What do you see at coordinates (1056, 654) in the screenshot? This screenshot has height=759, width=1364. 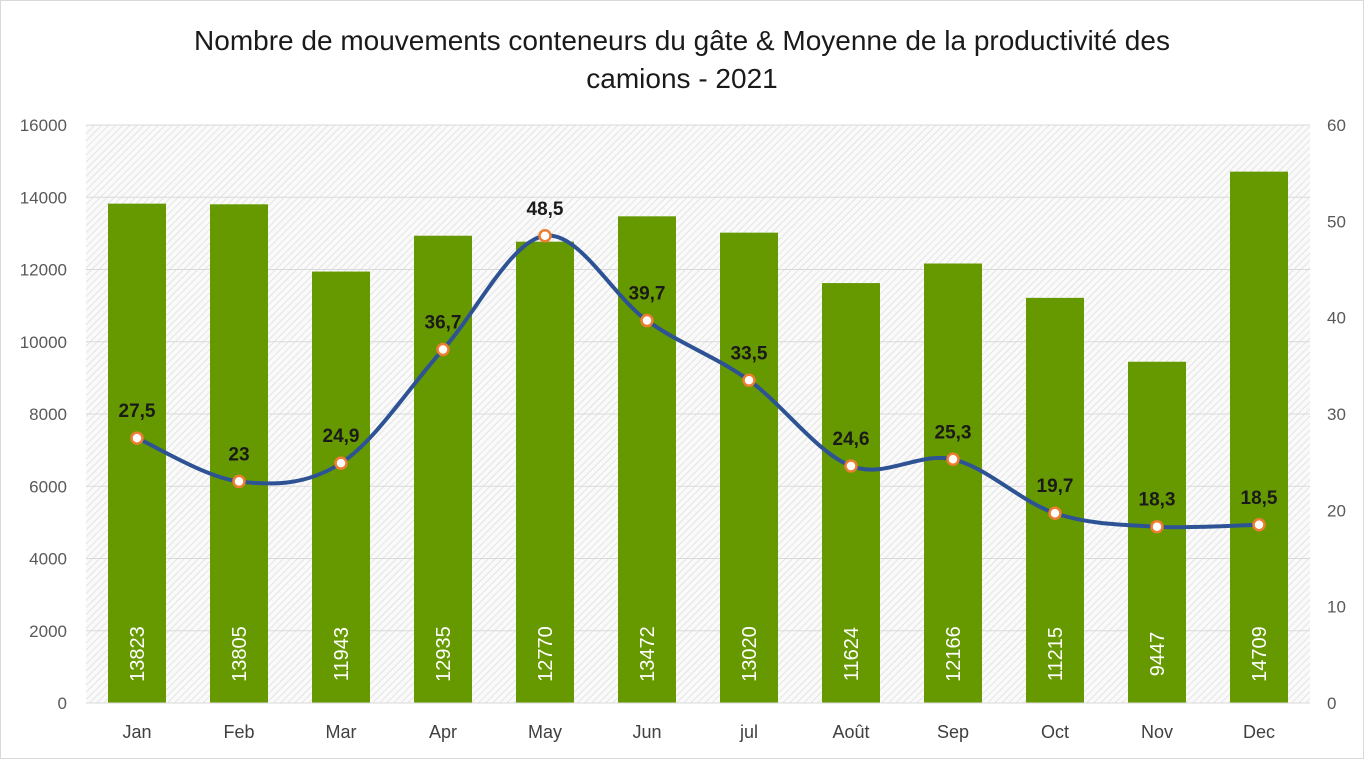 I see `bar-data-label: 11215` at bounding box center [1056, 654].